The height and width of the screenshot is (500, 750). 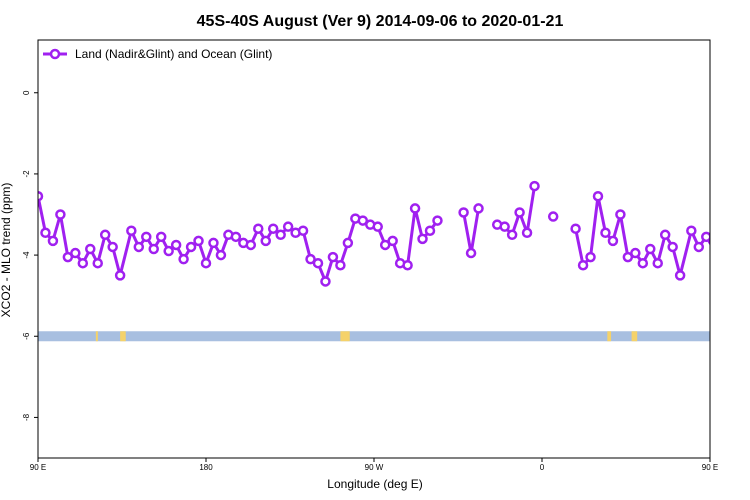 I want to click on y-tick-label: -6, so click(x=26, y=336).